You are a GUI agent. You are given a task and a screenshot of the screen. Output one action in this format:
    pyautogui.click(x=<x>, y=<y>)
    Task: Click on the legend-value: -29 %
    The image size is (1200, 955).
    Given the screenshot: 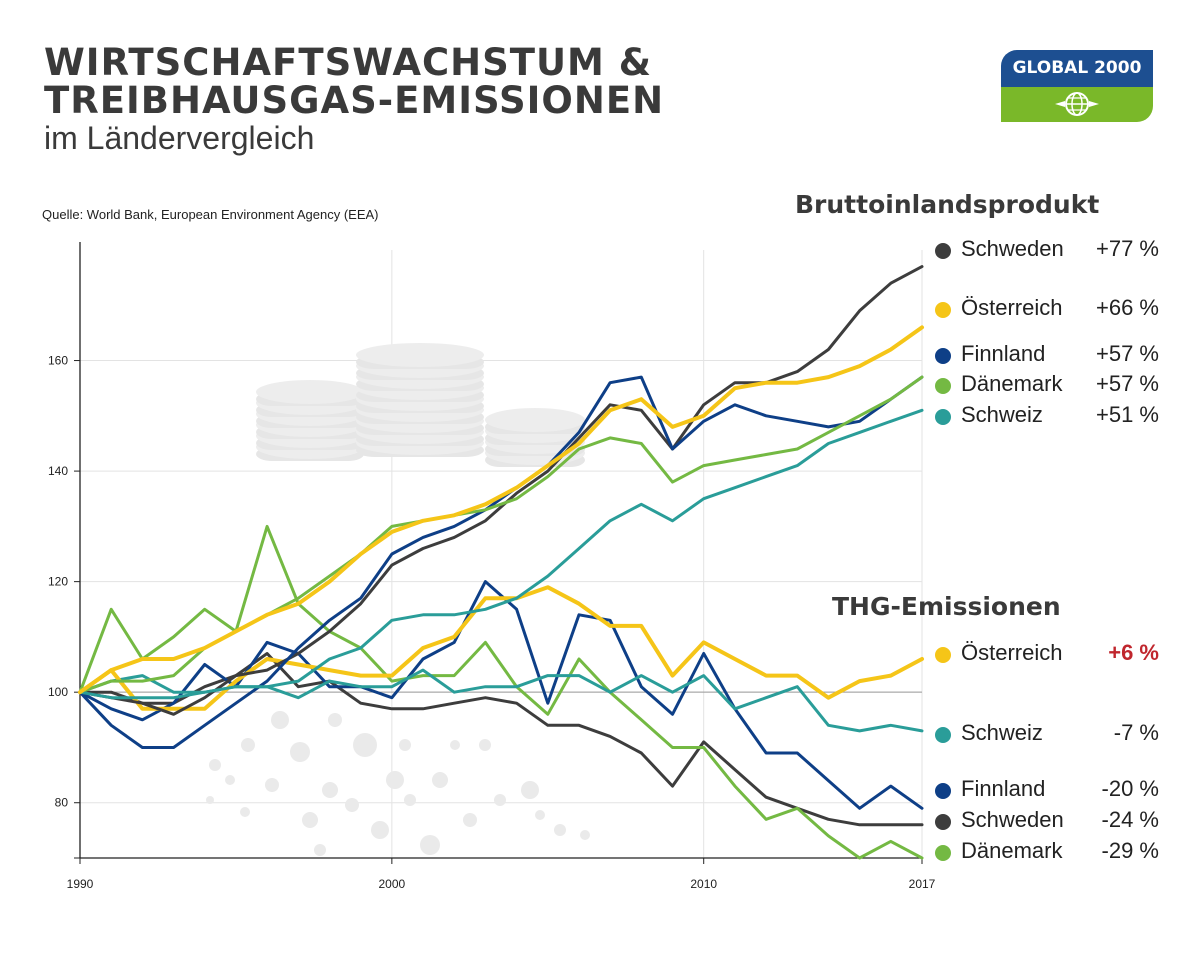 What is the action you would take?
    pyautogui.click(x=1130, y=850)
    